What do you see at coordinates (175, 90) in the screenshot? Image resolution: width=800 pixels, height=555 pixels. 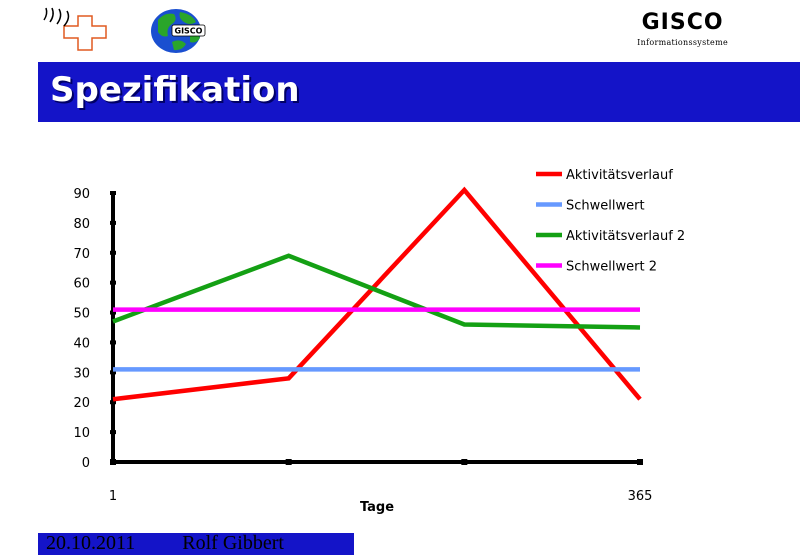 I see `slide-title: Spezifikation` at bounding box center [175, 90].